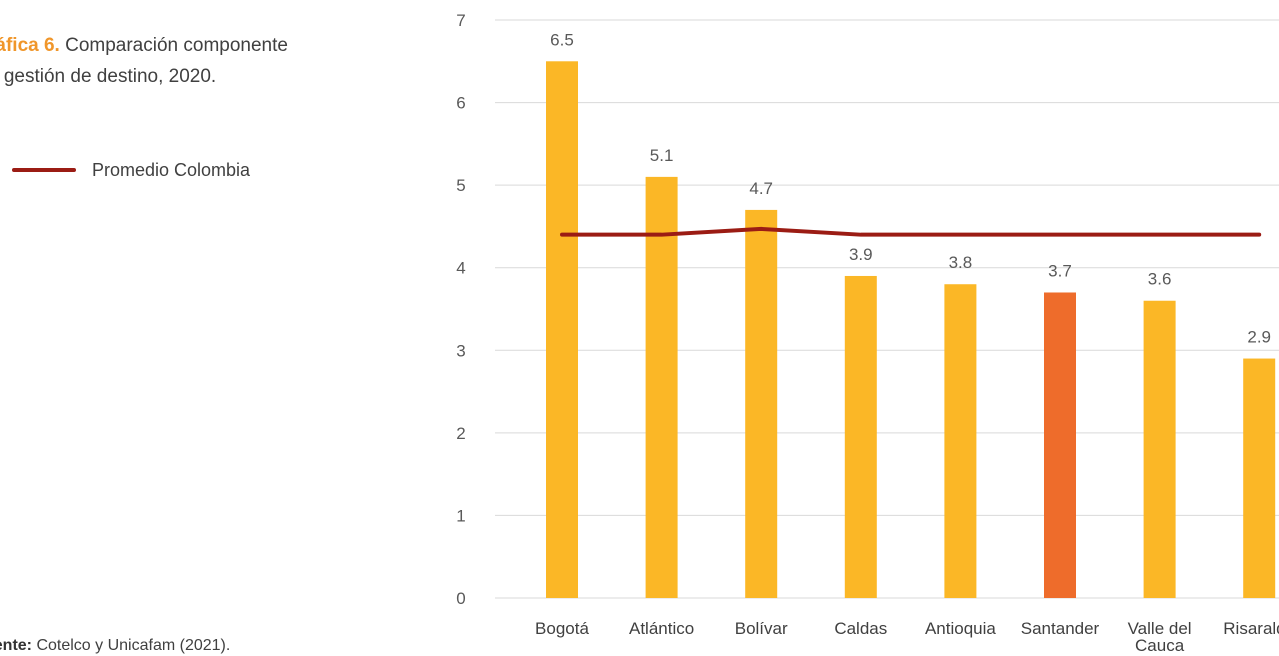 Image resolution: width=1279 pixels, height=656 pixels. I want to click on y-tick-label: 5, so click(460, 185).